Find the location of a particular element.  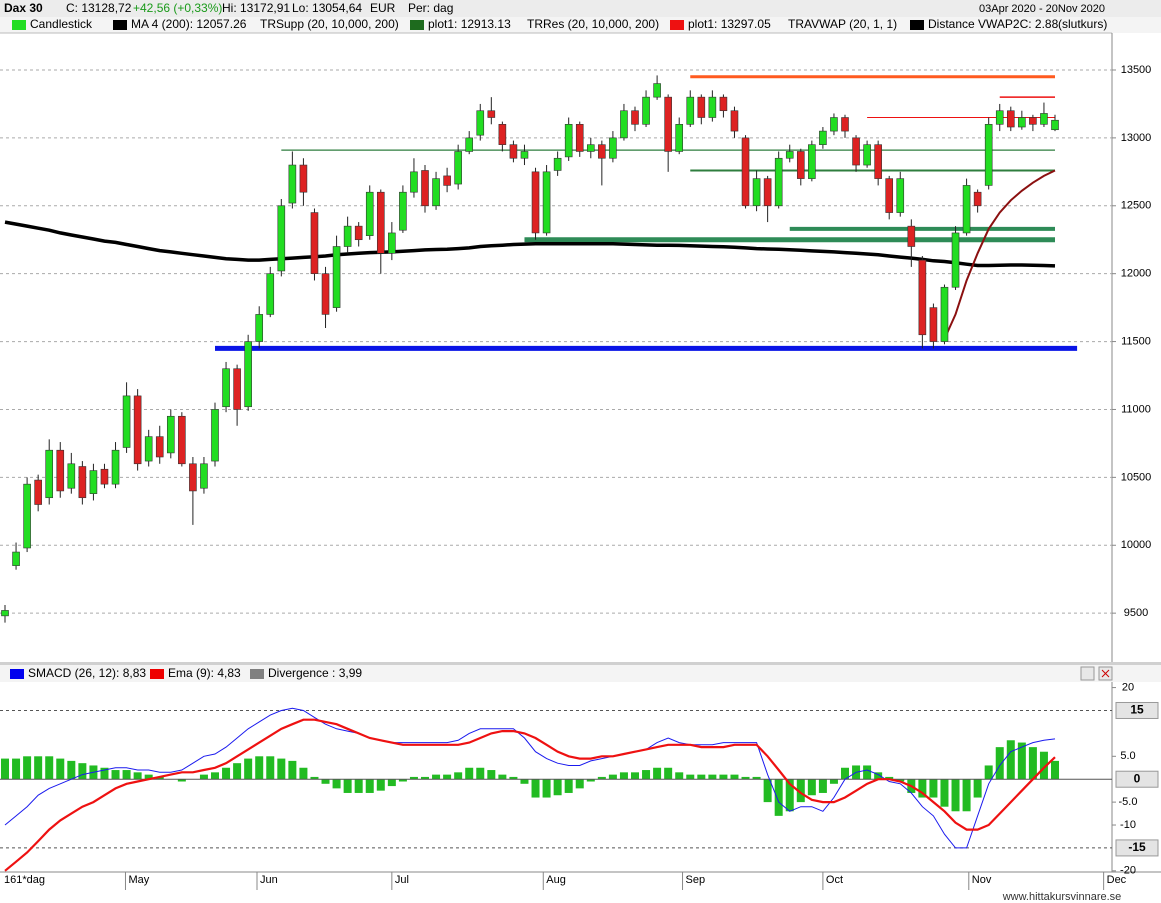

level-label: -15 is located at coordinates (1137, 847).